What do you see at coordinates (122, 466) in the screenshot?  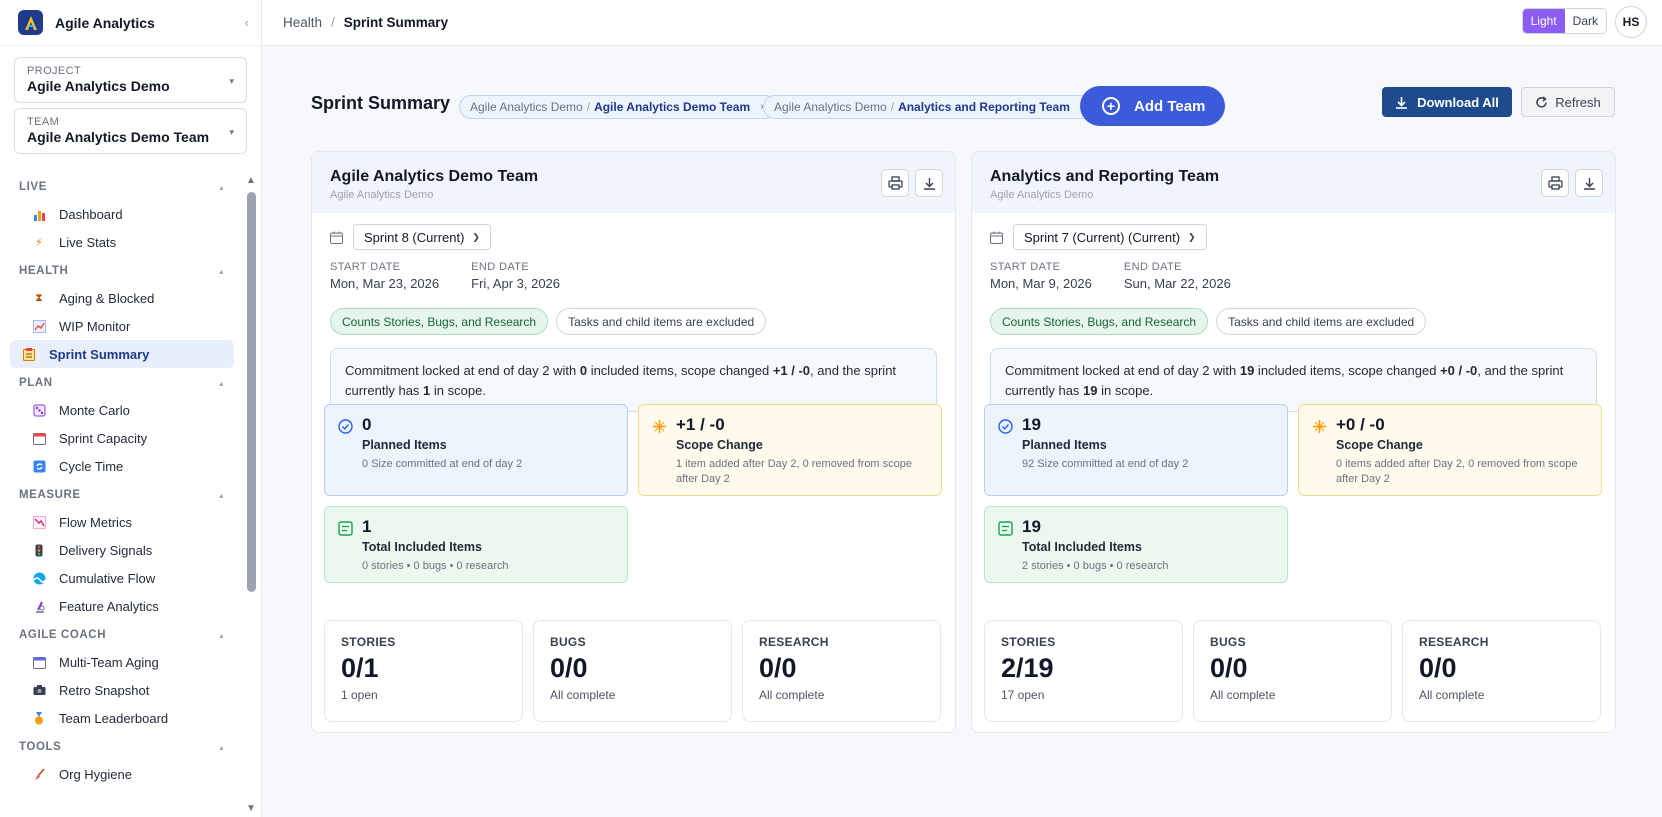 I see `sidebar-item-cycle-time: Cycle Time` at bounding box center [122, 466].